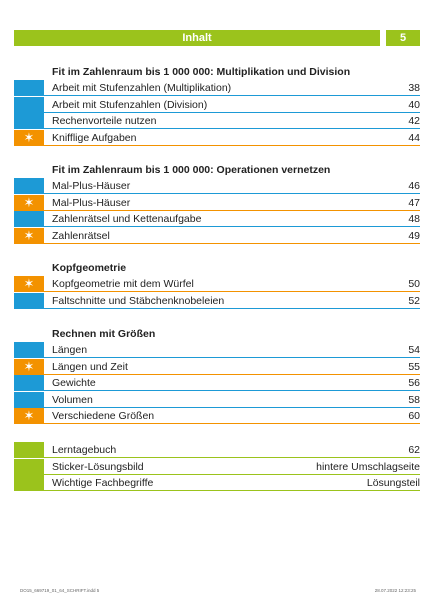 The image size is (436, 600). Describe the element at coordinates (127, 219) in the screenshot. I see `entry-label: Zahlenrätsel und Kettenaufgabe` at that location.